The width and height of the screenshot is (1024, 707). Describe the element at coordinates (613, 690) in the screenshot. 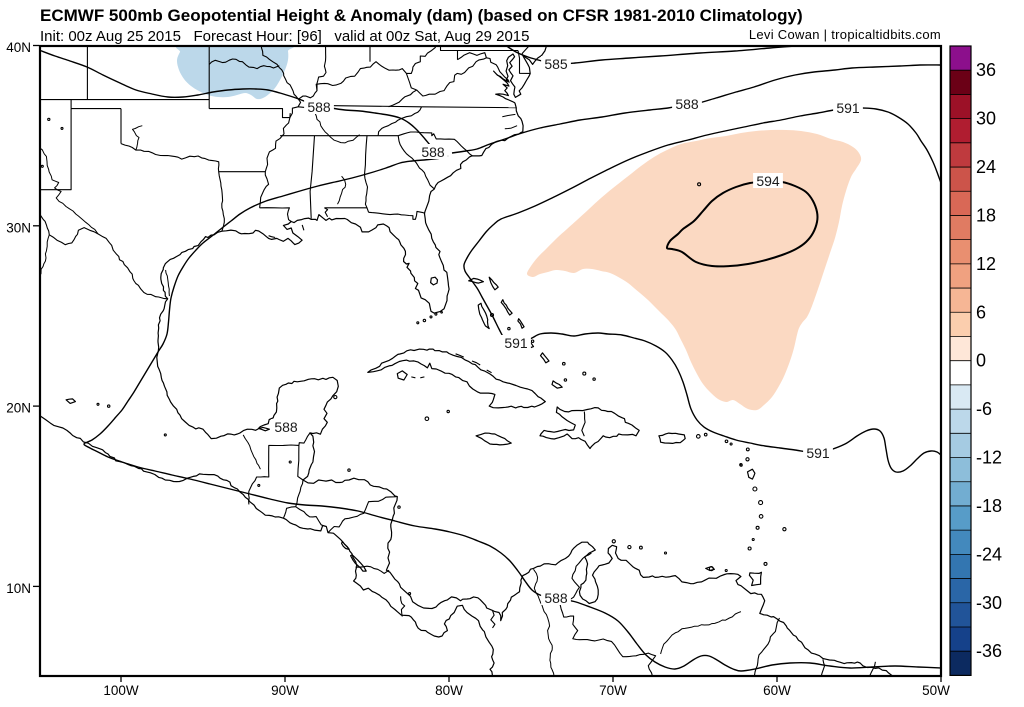

I see `svg-text: 70W` at that location.